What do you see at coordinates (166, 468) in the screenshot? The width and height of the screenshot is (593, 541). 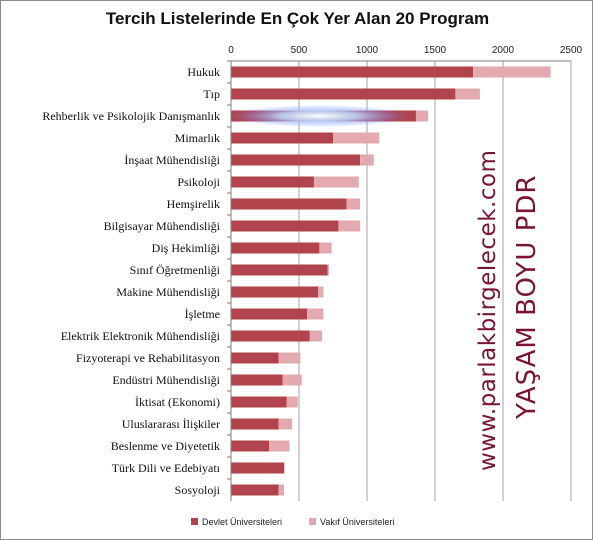 I see `category-label: Türk Dili ve Edebiyatı` at bounding box center [166, 468].